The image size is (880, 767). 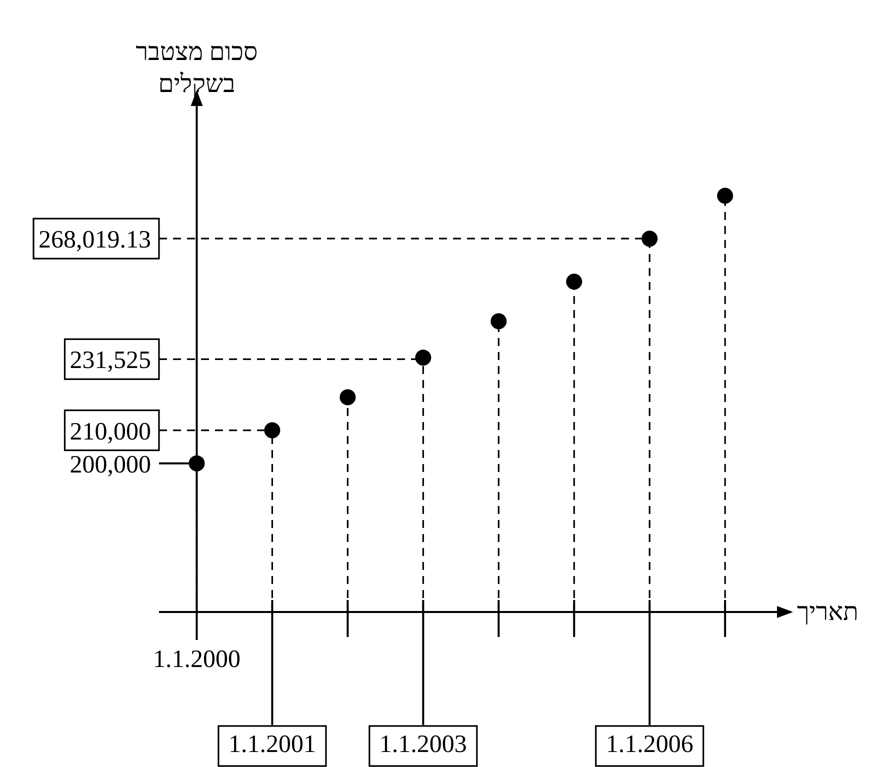 I want to click on x-axis-title: תאריך, so click(x=827, y=612).